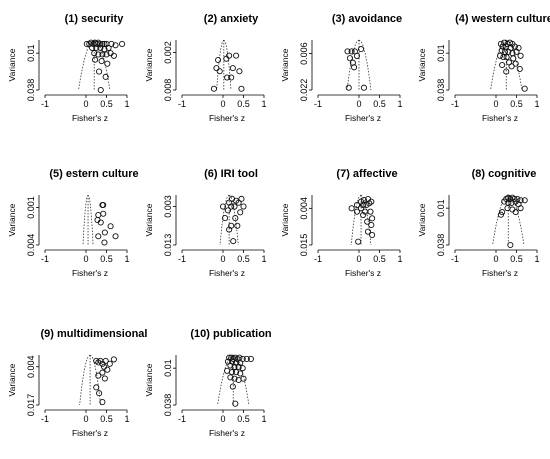 The image size is (550, 459). Describe the element at coordinates (168, 52) in the screenshot. I see `y-tick-label: 0.002` at that location.